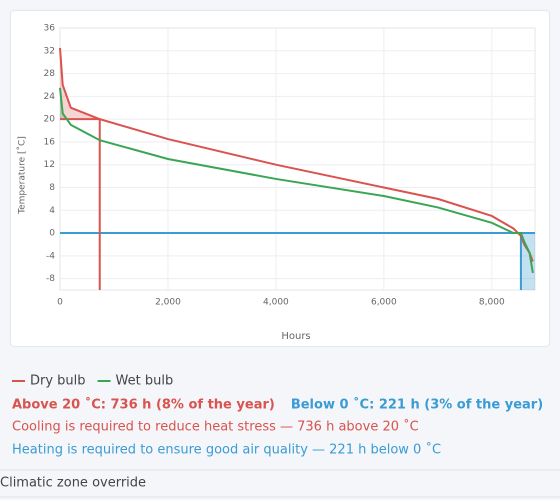 The height and width of the screenshot is (500, 560). I want to click on x-tick-label: 4,000, so click(276, 303).